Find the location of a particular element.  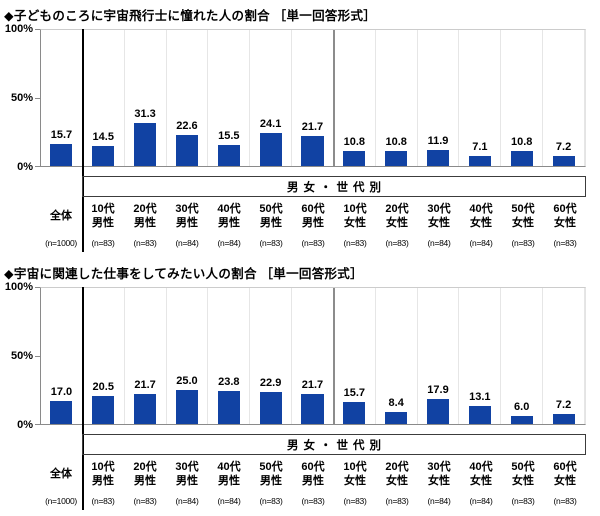

bar-column: 22.9 is located at coordinates (271, 356).